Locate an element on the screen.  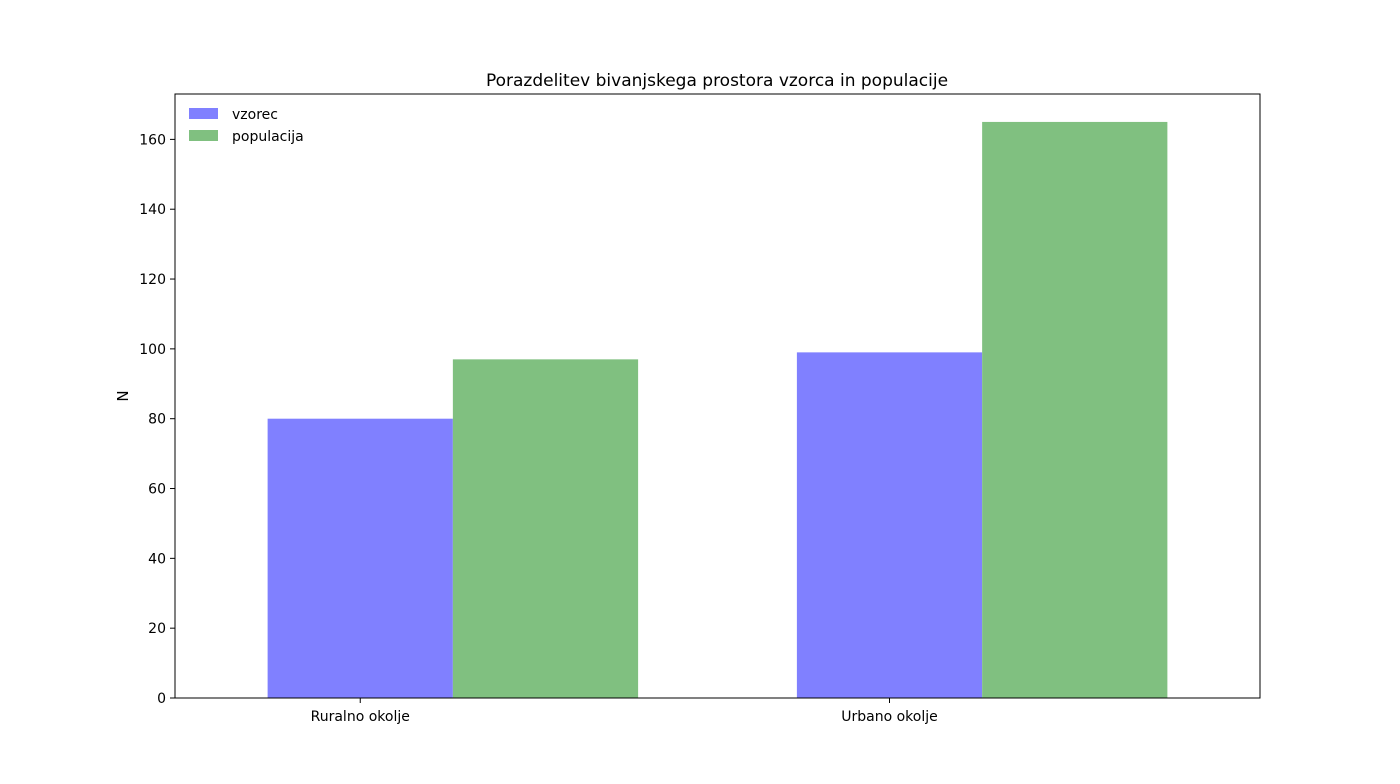
y-tick-label-7: 140 is located at coordinates (152, 210).